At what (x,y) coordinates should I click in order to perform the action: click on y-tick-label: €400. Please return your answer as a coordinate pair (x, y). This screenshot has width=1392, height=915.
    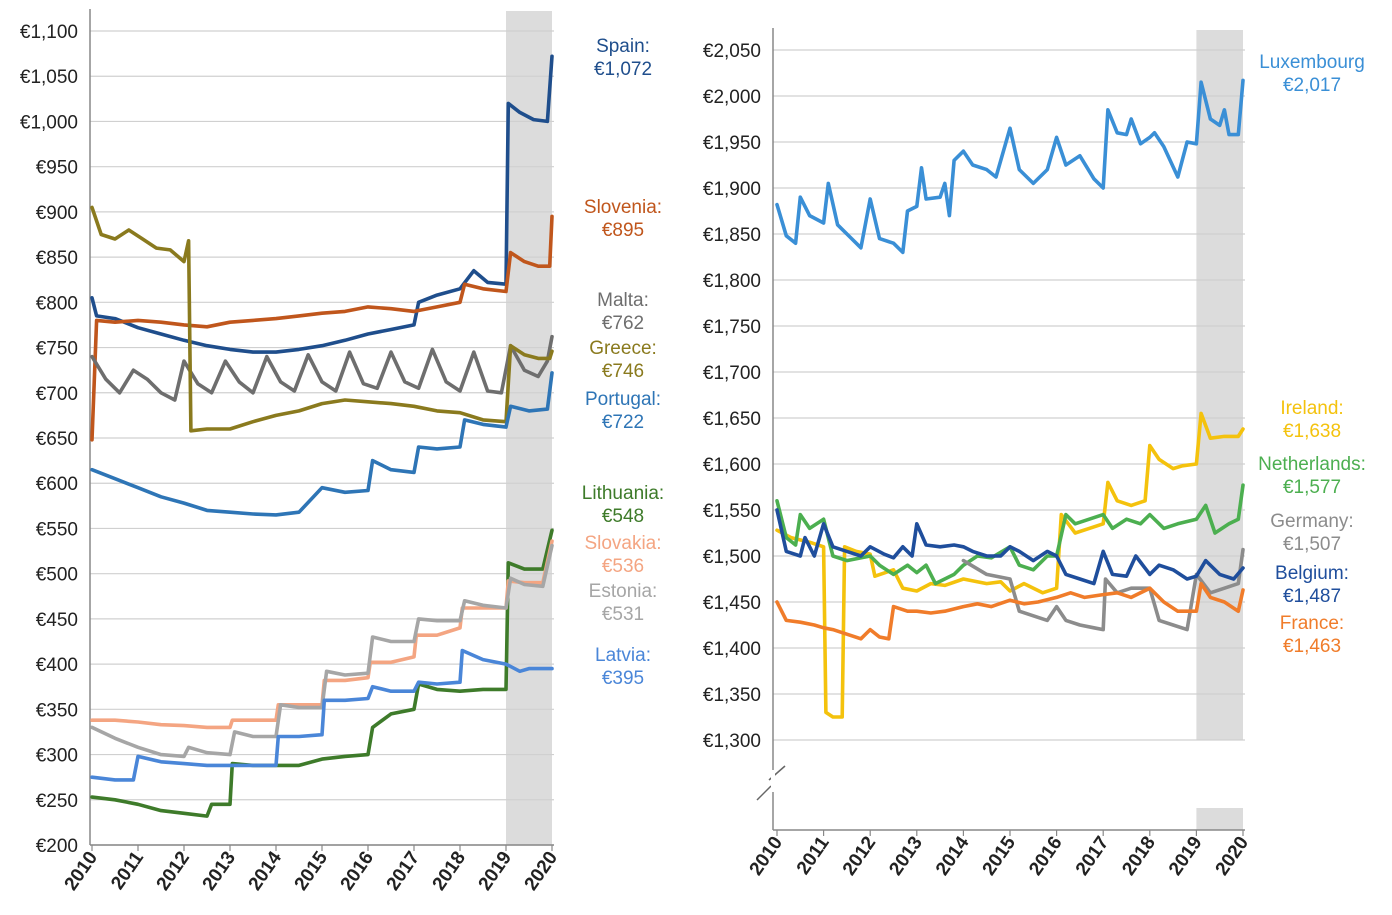
    Looking at the image, I should click on (57, 665).